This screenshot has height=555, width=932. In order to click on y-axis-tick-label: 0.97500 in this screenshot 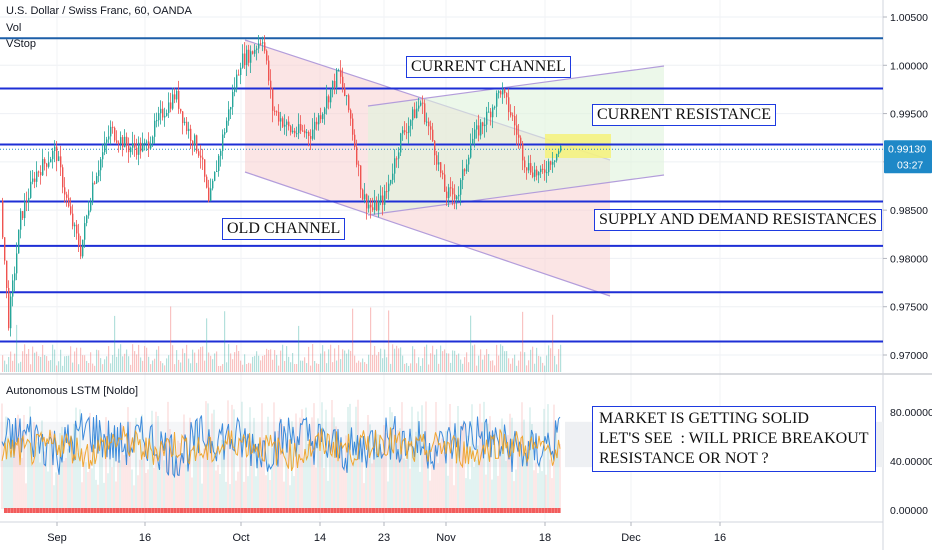, I will do `click(909, 308)`.